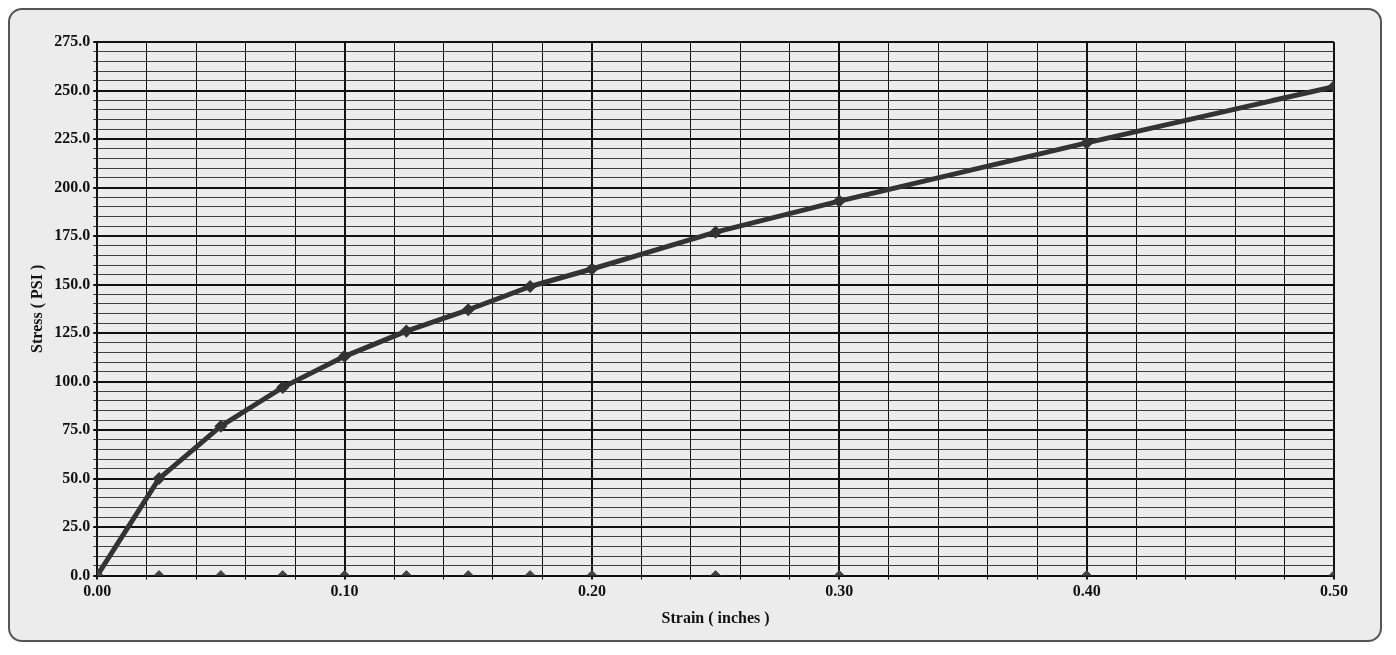 This screenshot has height=655, width=1396. Describe the element at coordinates (344, 591) in the screenshot. I see `x-tick-label: 0.10` at that location.